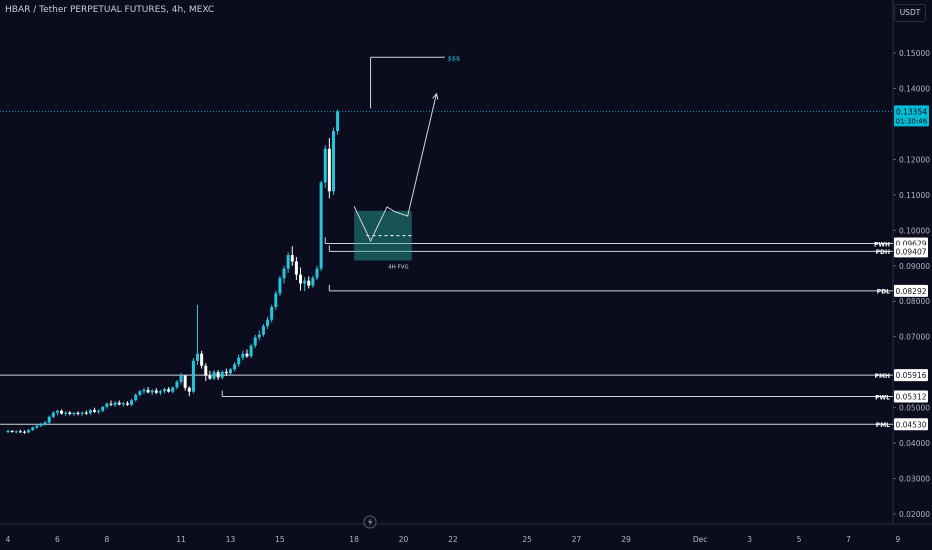 Image resolution: width=932 pixels, height=550 pixels. What do you see at coordinates (914, 301) in the screenshot?
I see `y-tick-label: 0.08000` at bounding box center [914, 301].